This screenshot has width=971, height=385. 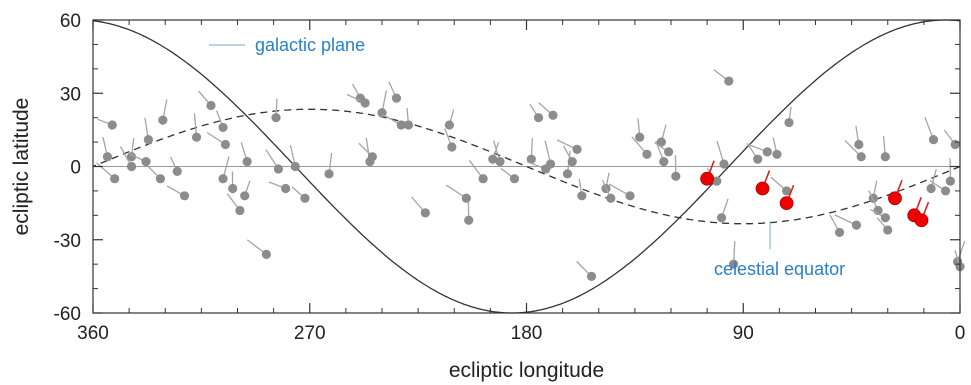 I want to click on annotation-galactic-plane: galactic plane, so click(x=287, y=45).